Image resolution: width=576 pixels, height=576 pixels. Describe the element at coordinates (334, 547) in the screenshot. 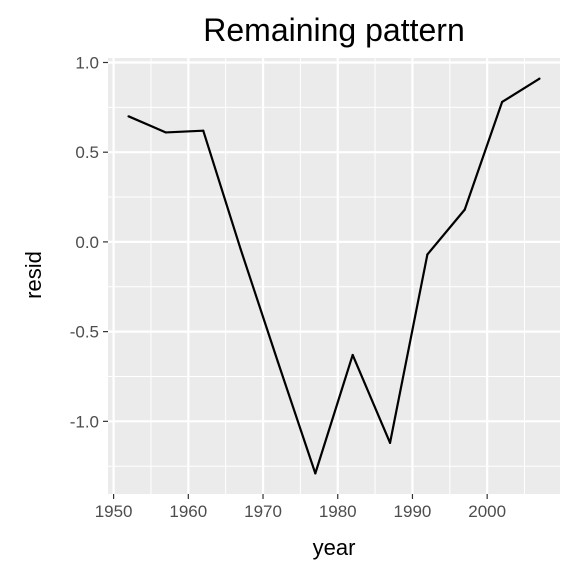

I see `x-axis-title: year` at that location.